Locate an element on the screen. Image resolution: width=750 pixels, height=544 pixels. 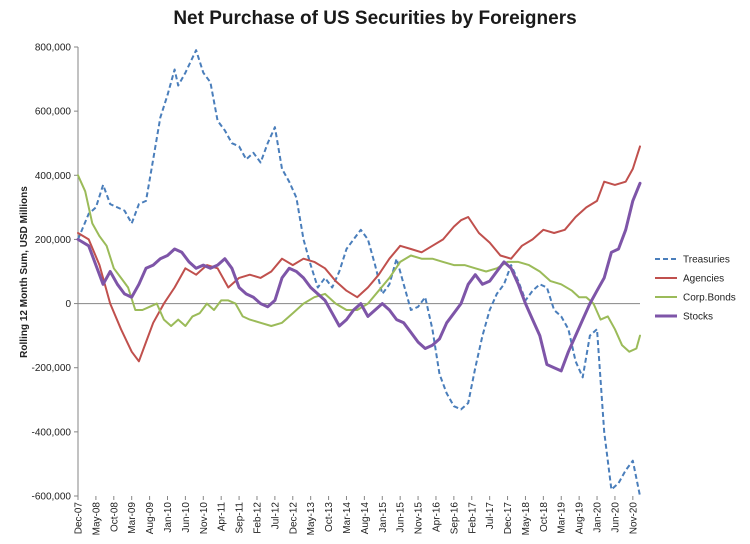
x-tick-label: Jul-17 is located at coordinates (490, 516).